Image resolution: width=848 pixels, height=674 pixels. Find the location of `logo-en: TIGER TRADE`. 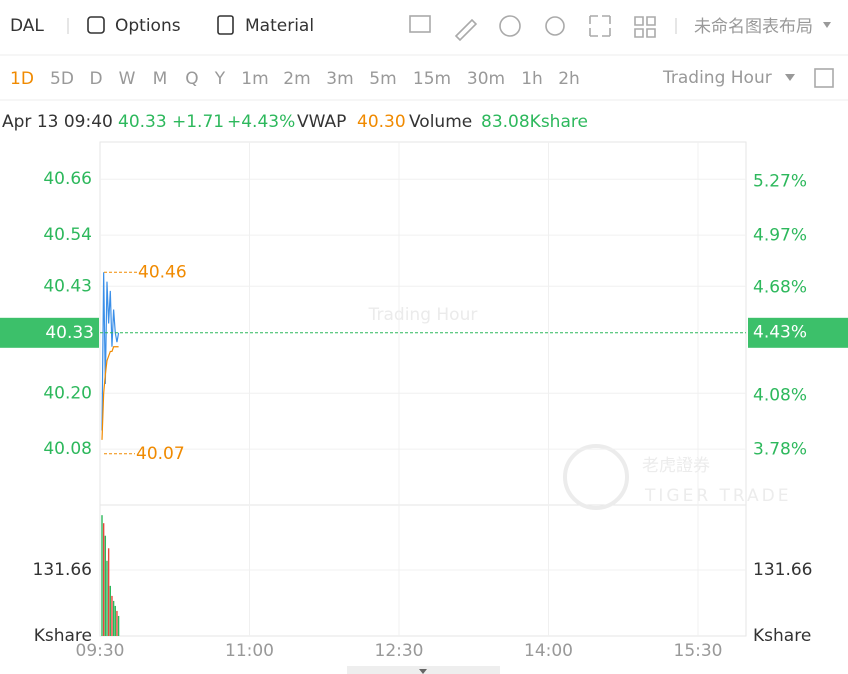

logo-en: TIGER TRADE is located at coordinates (718, 496).